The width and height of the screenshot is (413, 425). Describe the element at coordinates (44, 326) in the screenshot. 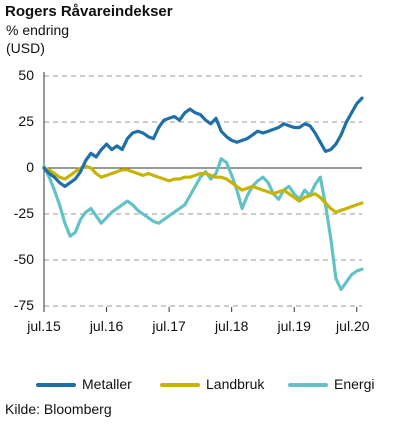

I see `x-tick-label: jul.15` at that location.